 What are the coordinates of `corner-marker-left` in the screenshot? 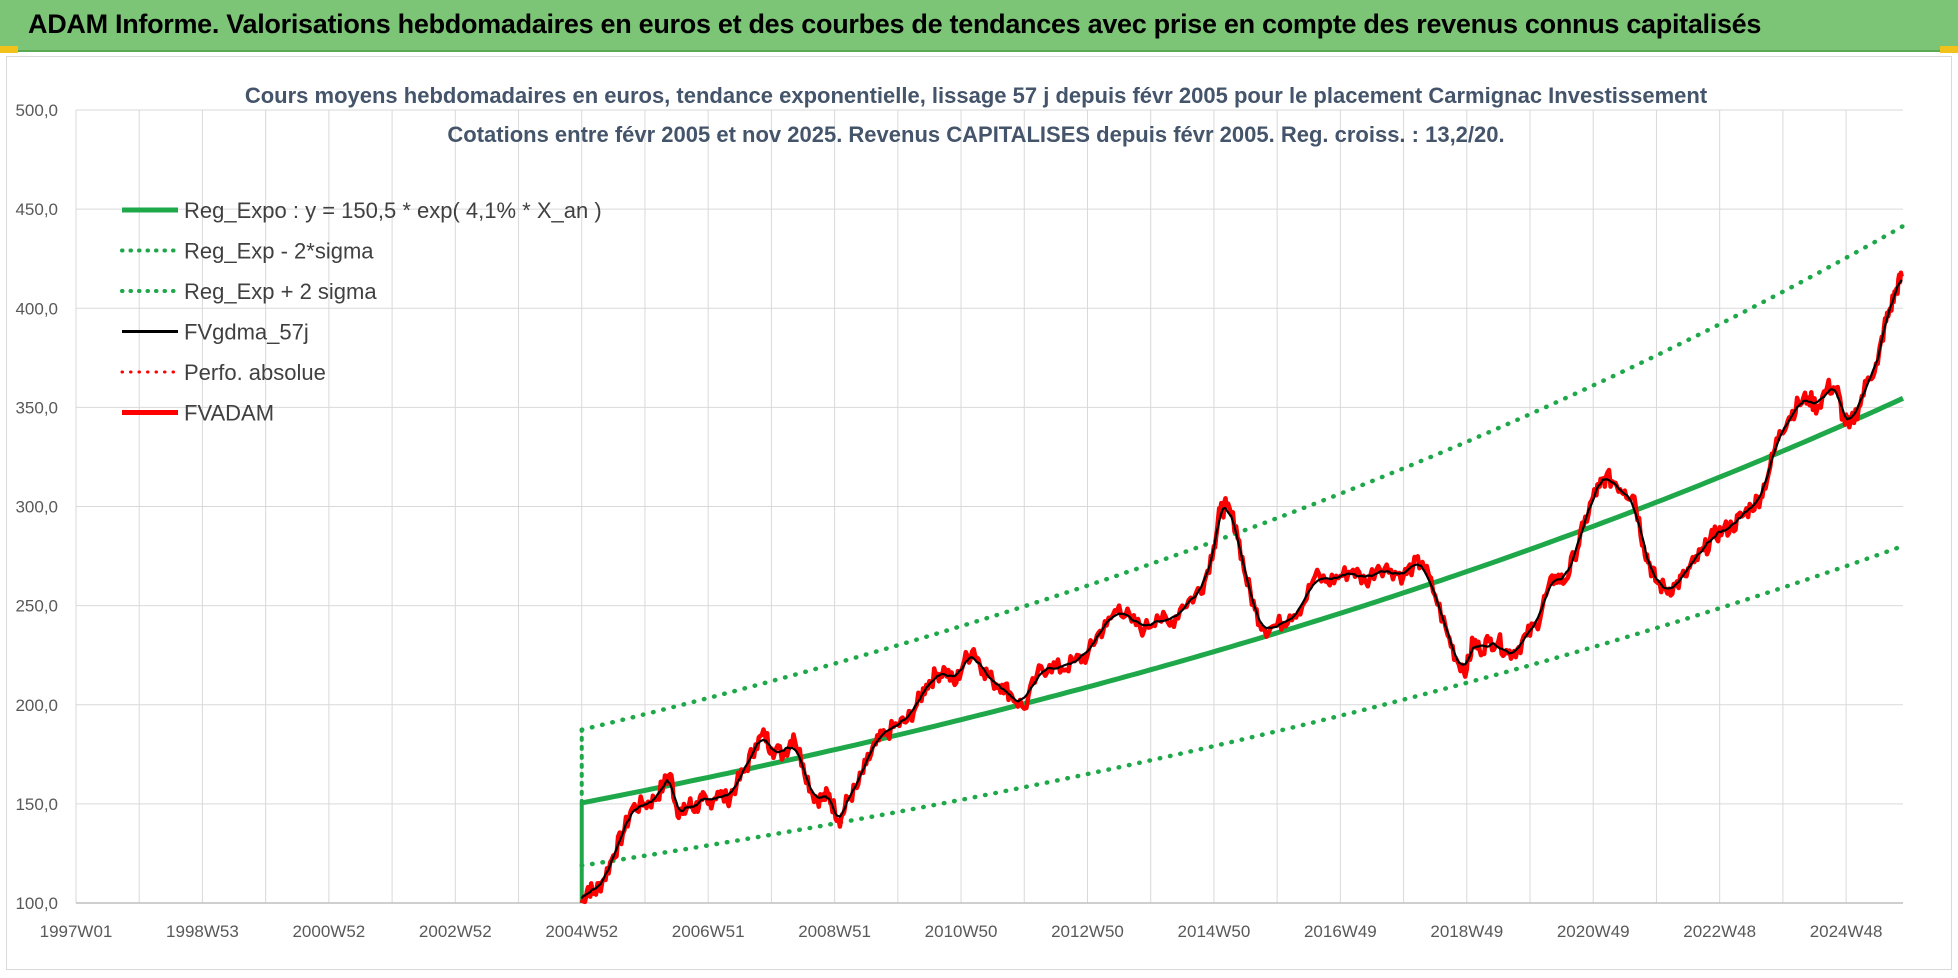 It's located at (9, 49).